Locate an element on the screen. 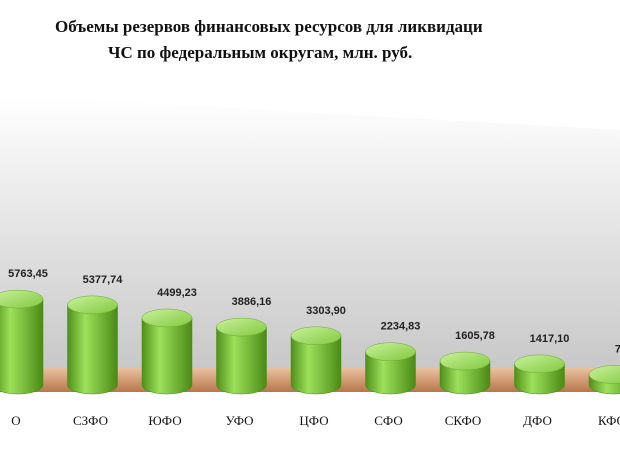 The image size is (620, 465). x-tick-label: ЦФО is located at coordinates (313, 420).